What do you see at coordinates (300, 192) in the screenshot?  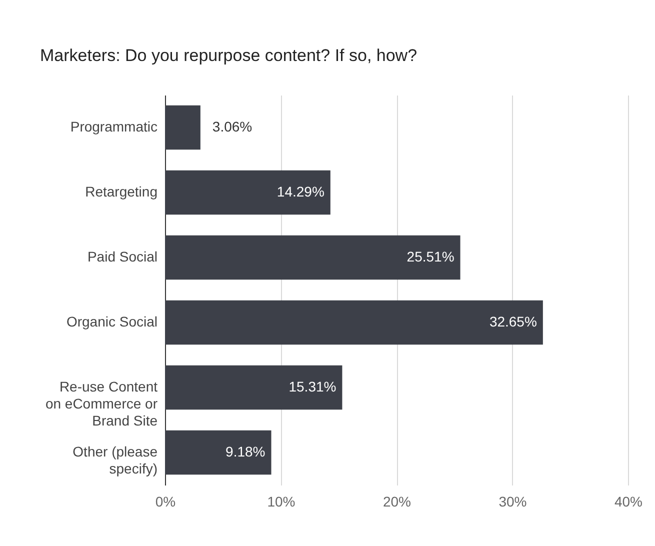 I see `data-label: 14.29%` at bounding box center [300, 192].